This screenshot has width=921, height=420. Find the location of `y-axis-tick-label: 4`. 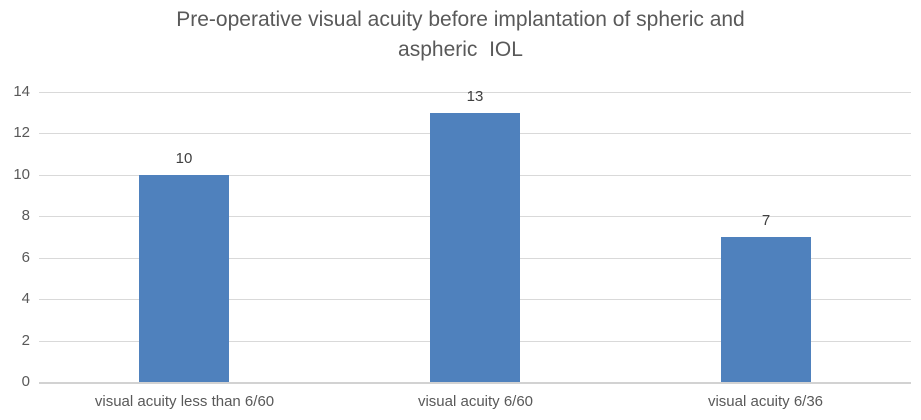

y-axis-tick-label: 4 is located at coordinates (25, 298).